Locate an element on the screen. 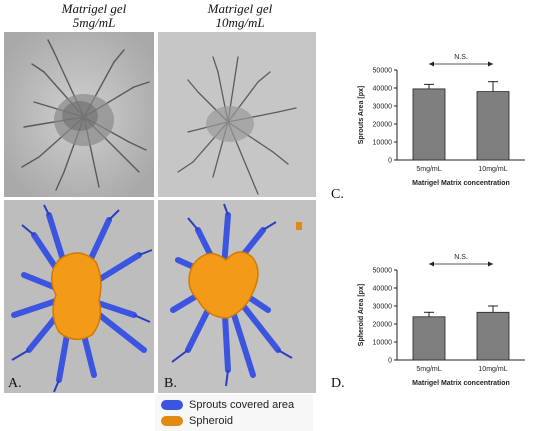  segmentation-10mg is located at coordinates (237, 296).